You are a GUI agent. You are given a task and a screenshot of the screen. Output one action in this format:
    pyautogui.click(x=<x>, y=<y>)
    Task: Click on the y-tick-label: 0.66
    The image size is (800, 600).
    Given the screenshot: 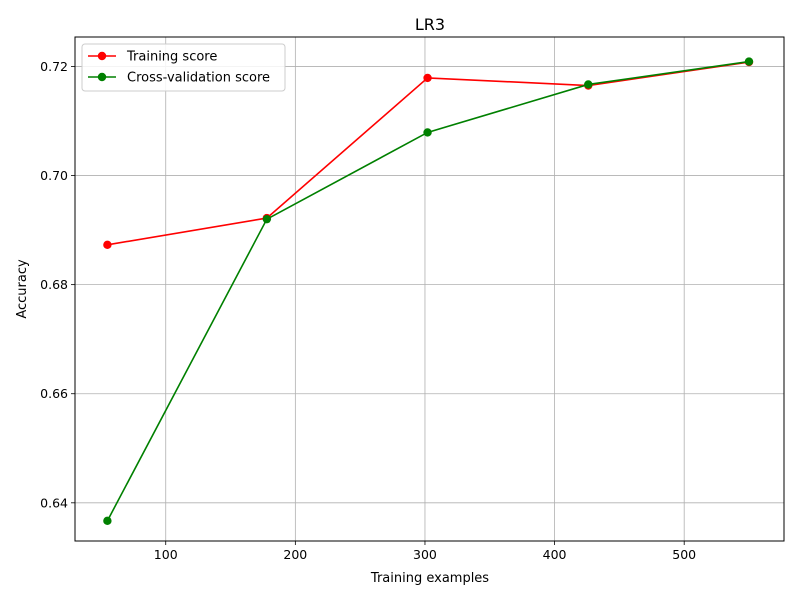 What is the action you would take?
    pyautogui.click(x=54, y=393)
    